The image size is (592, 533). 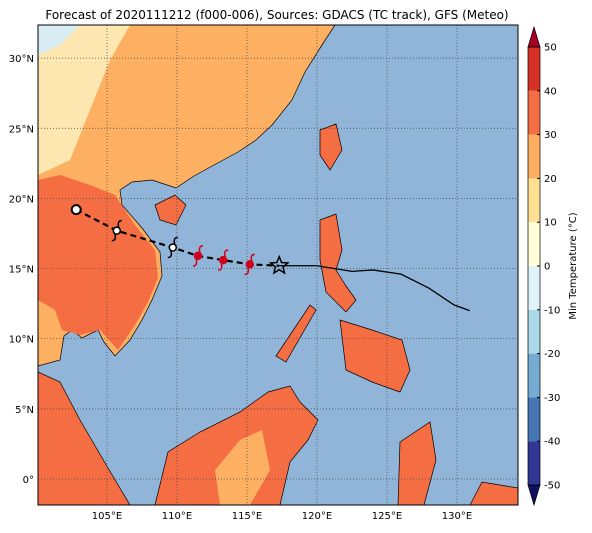 What do you see at coordinates (21, 199) in the screenshot?
I see `lat-tick-label: 20°N` at bounding box center [21, 199].